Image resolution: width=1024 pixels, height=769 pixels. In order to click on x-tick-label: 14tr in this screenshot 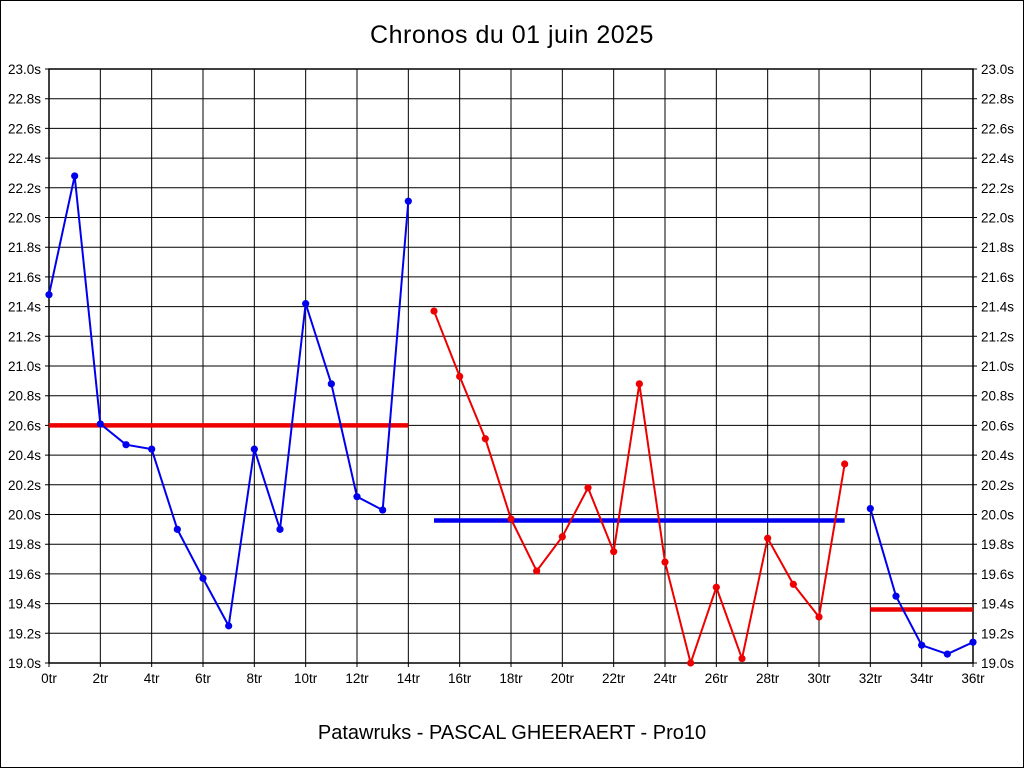, I will do `click(409, 678)`.